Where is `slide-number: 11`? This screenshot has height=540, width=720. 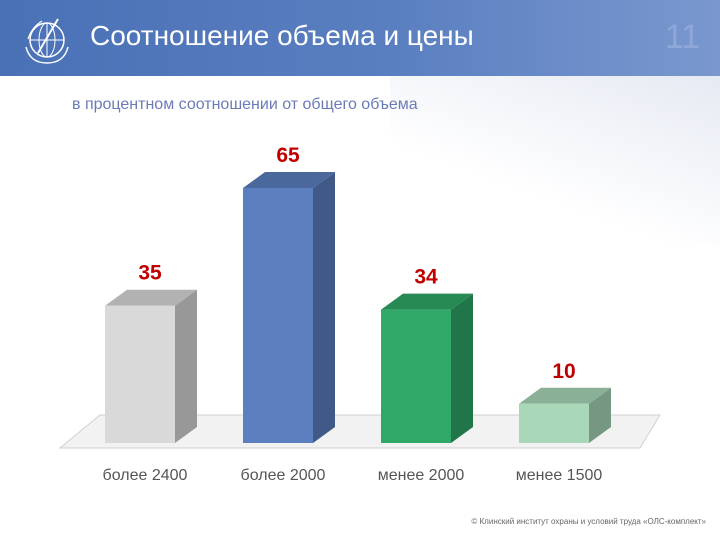
slide-number: 11 is located at coordinates (682, 37).